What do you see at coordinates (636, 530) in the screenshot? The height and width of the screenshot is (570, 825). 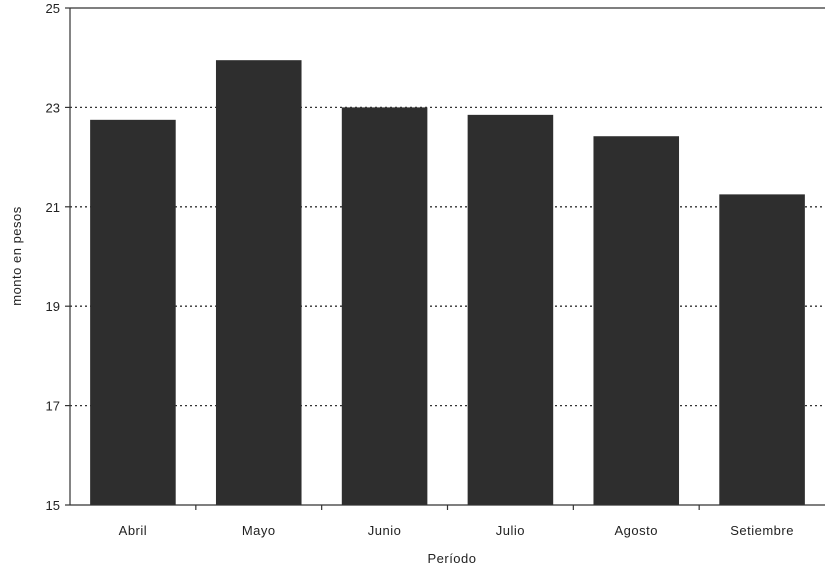 I see `x-category-label: Agosto` at bounding box center [636, 530].